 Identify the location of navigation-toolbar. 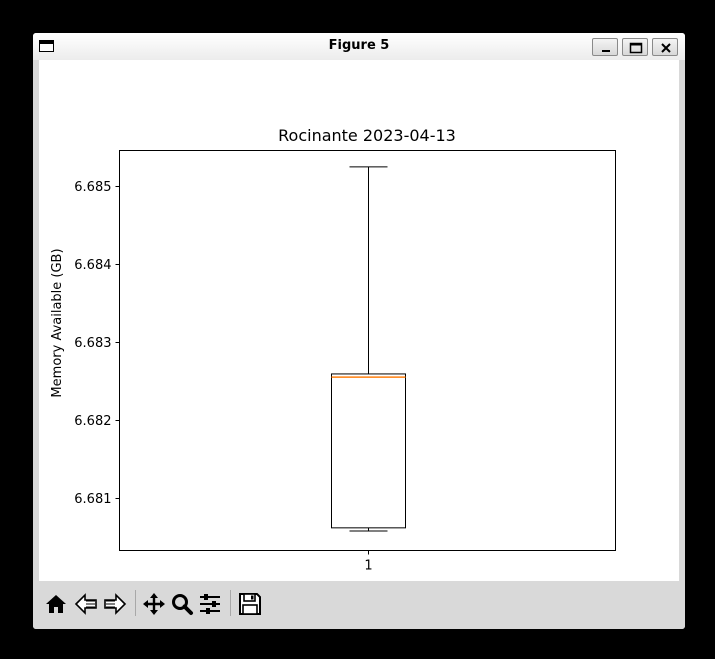
(359, 605).